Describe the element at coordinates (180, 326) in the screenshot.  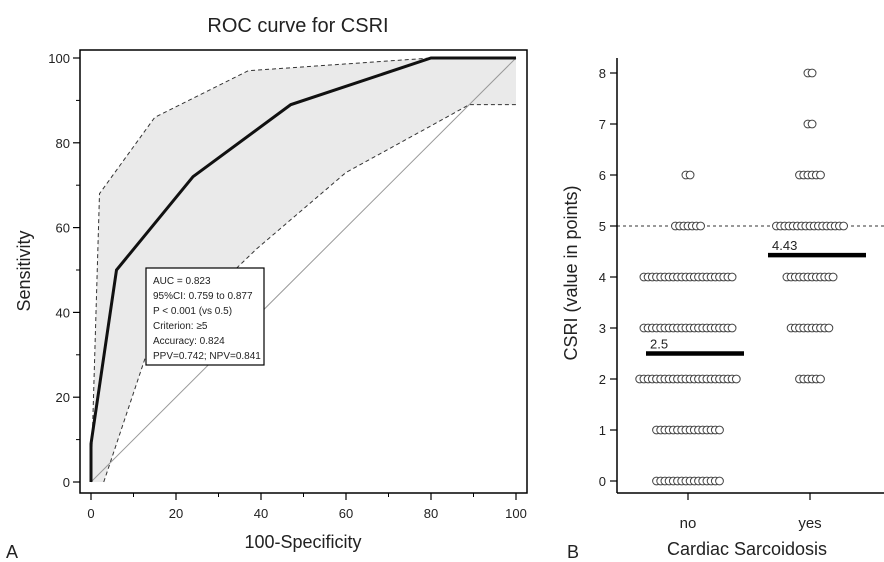
I see `stats-line-criterion: Criterion: ≥5` at that location.